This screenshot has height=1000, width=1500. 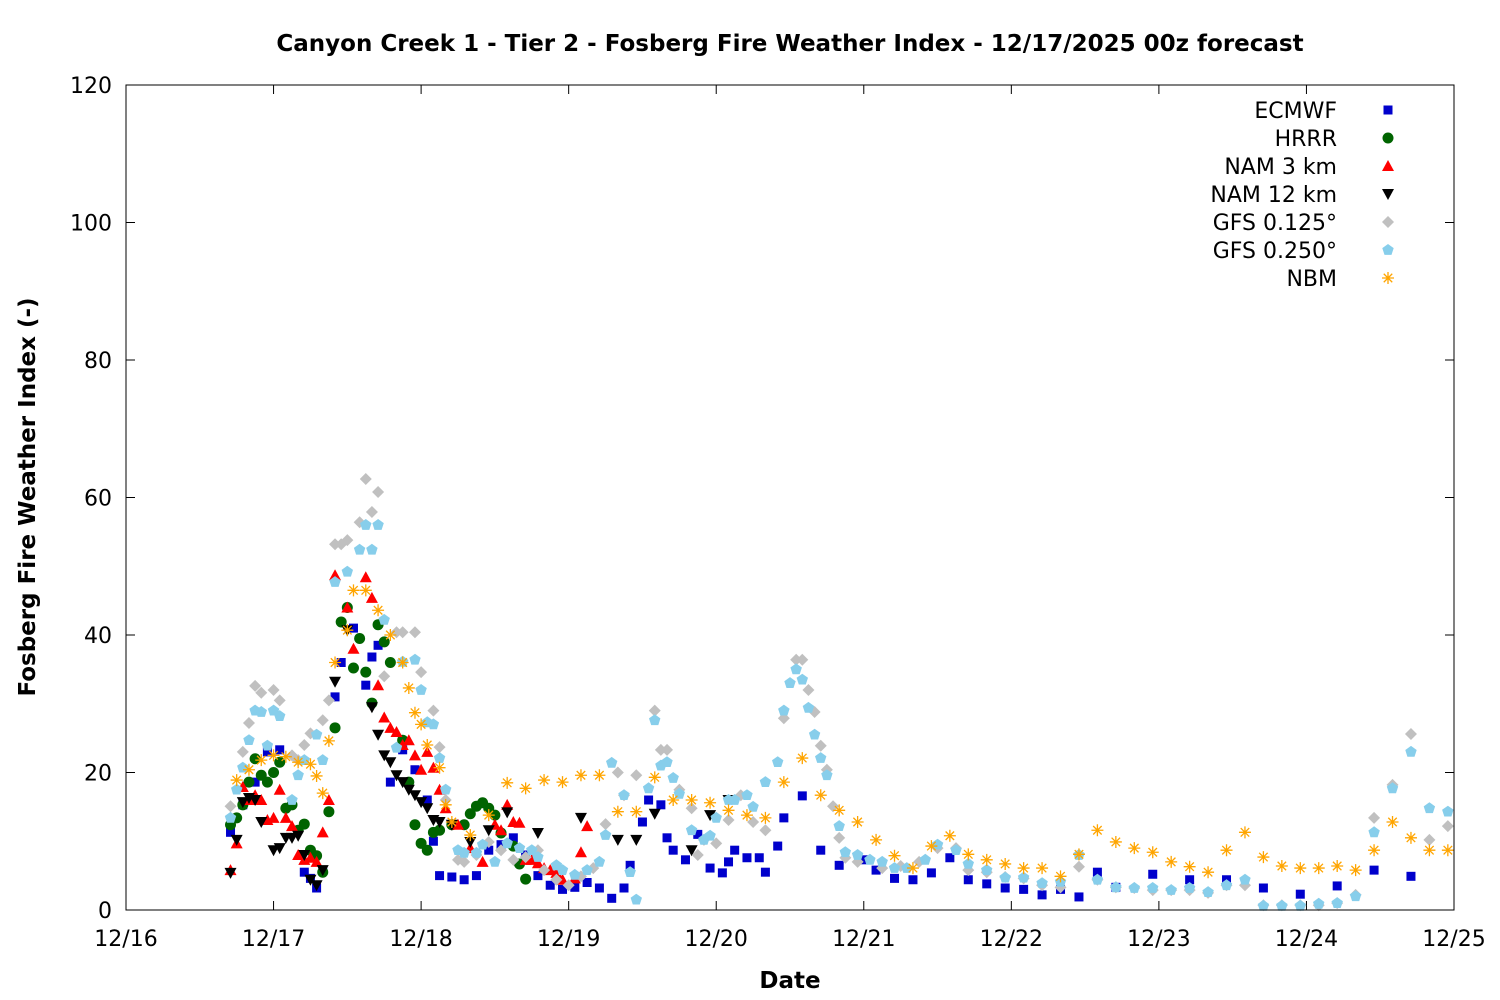 What do you see at coordinates (1275, 223) in the screenshot?
I see `legend-label: GFS 0.125°` at bounding box center [1275, 223].